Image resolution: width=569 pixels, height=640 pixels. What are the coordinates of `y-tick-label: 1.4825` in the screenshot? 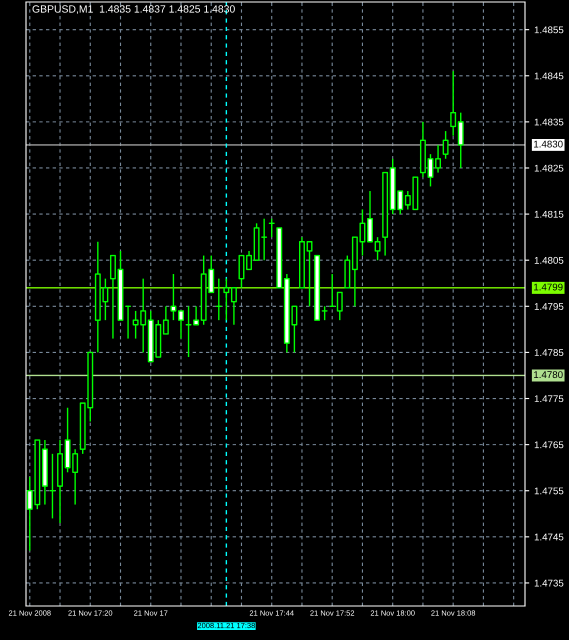 It's located at (549, 168).